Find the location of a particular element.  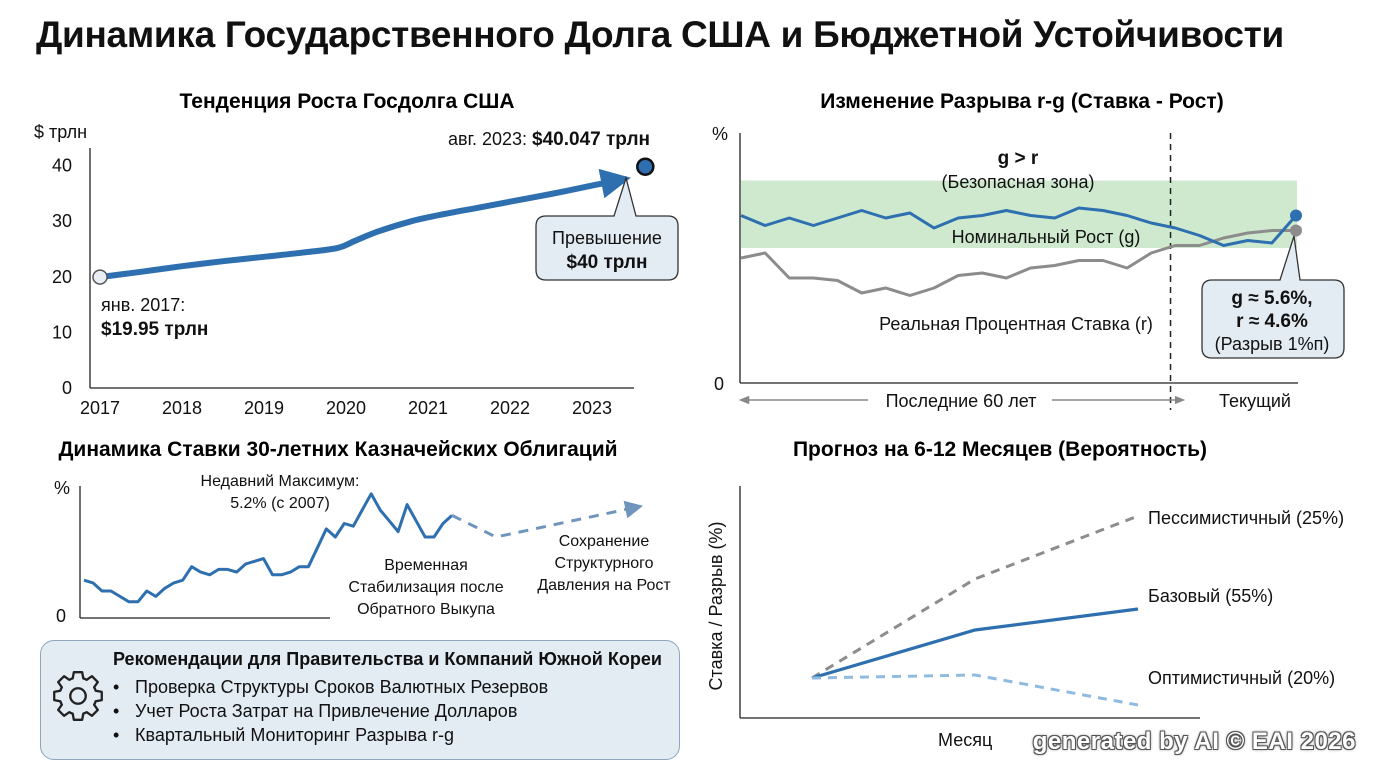

tr-projection-line is located at coordinates (547, 519).